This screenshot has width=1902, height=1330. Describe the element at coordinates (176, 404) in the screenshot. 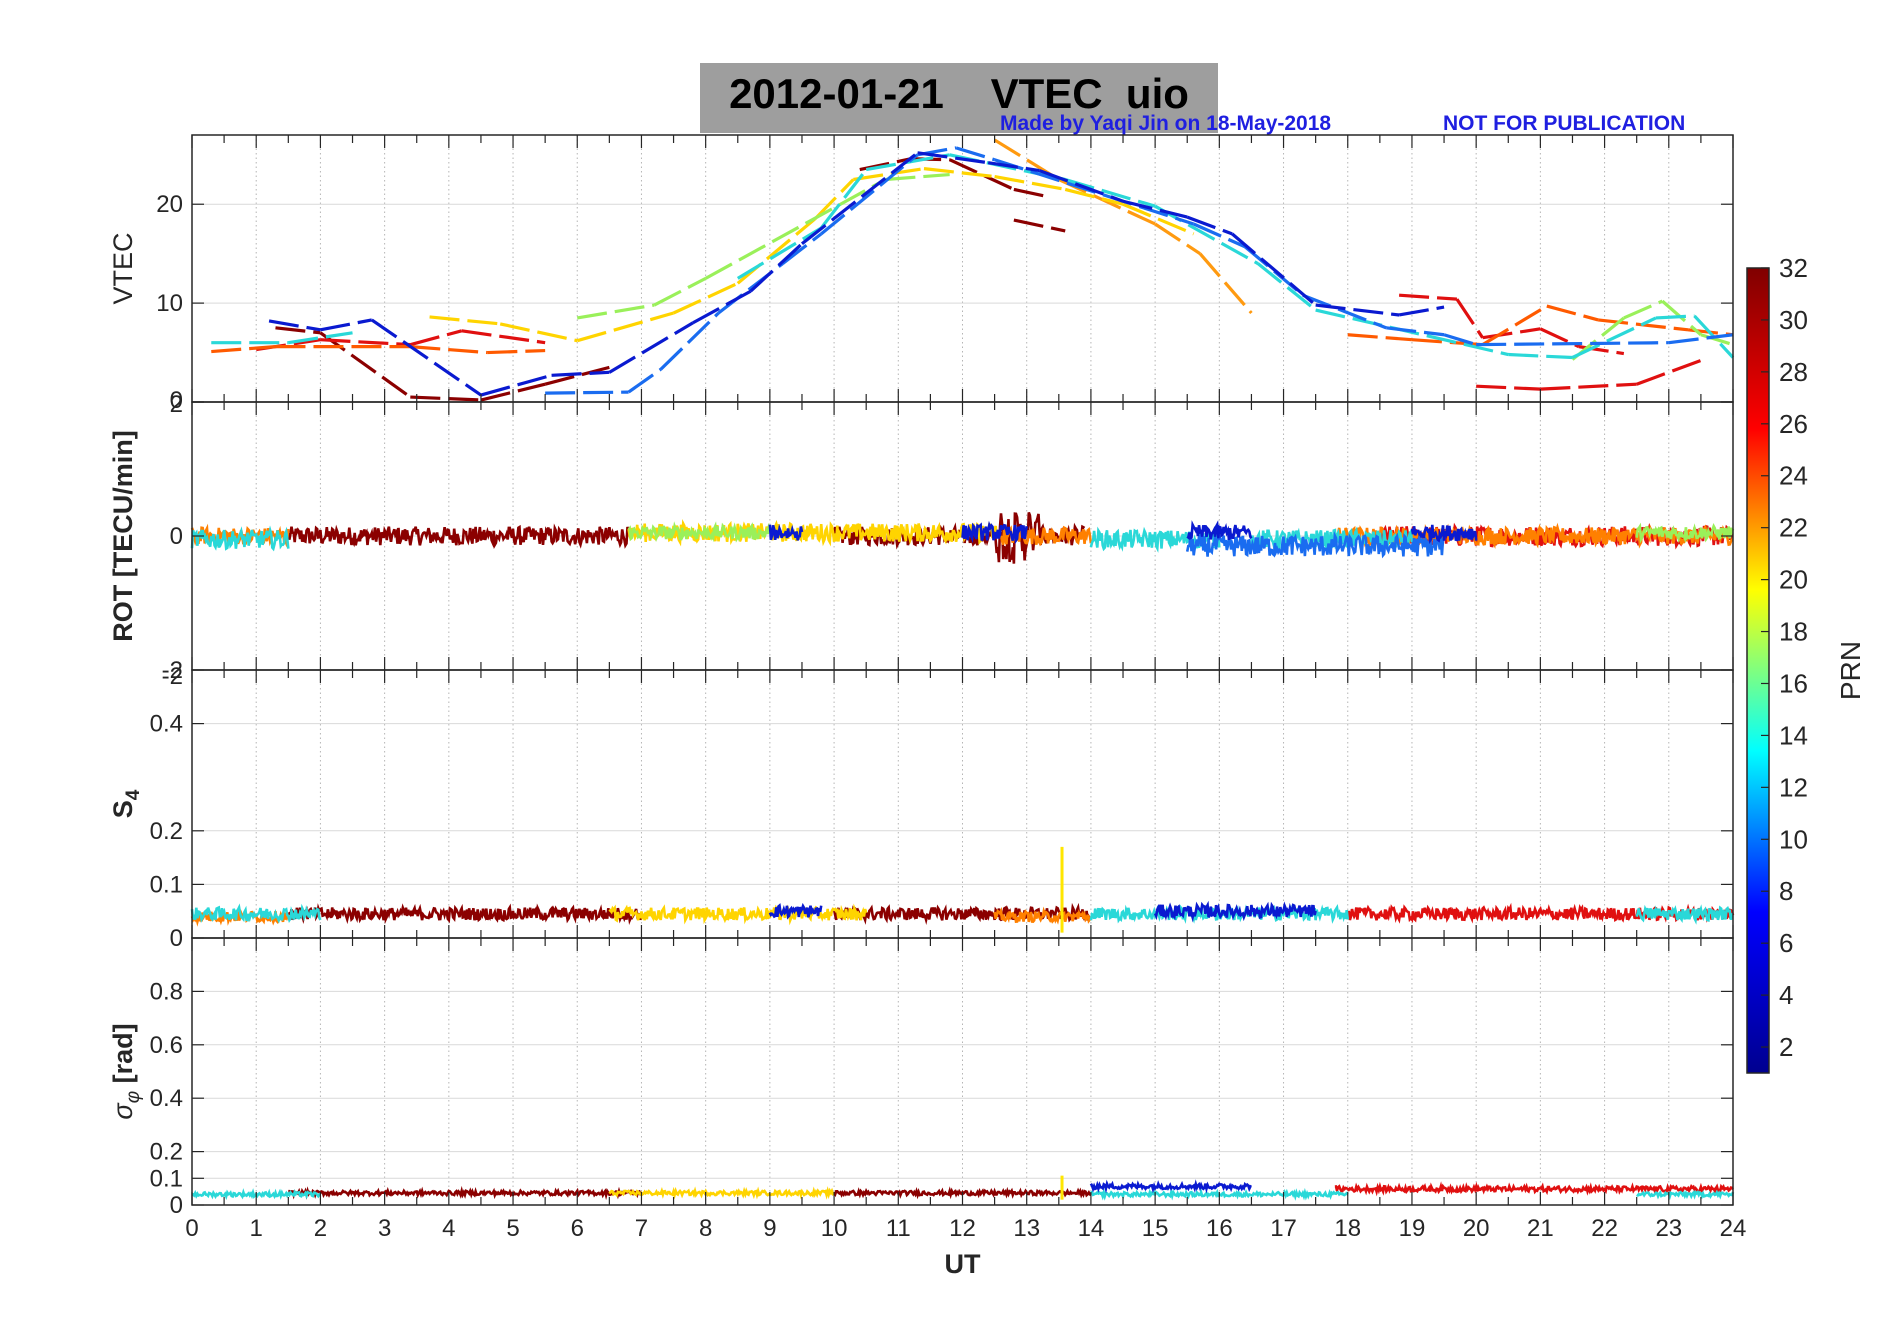

I see `y-tick-label: 2` at that location.